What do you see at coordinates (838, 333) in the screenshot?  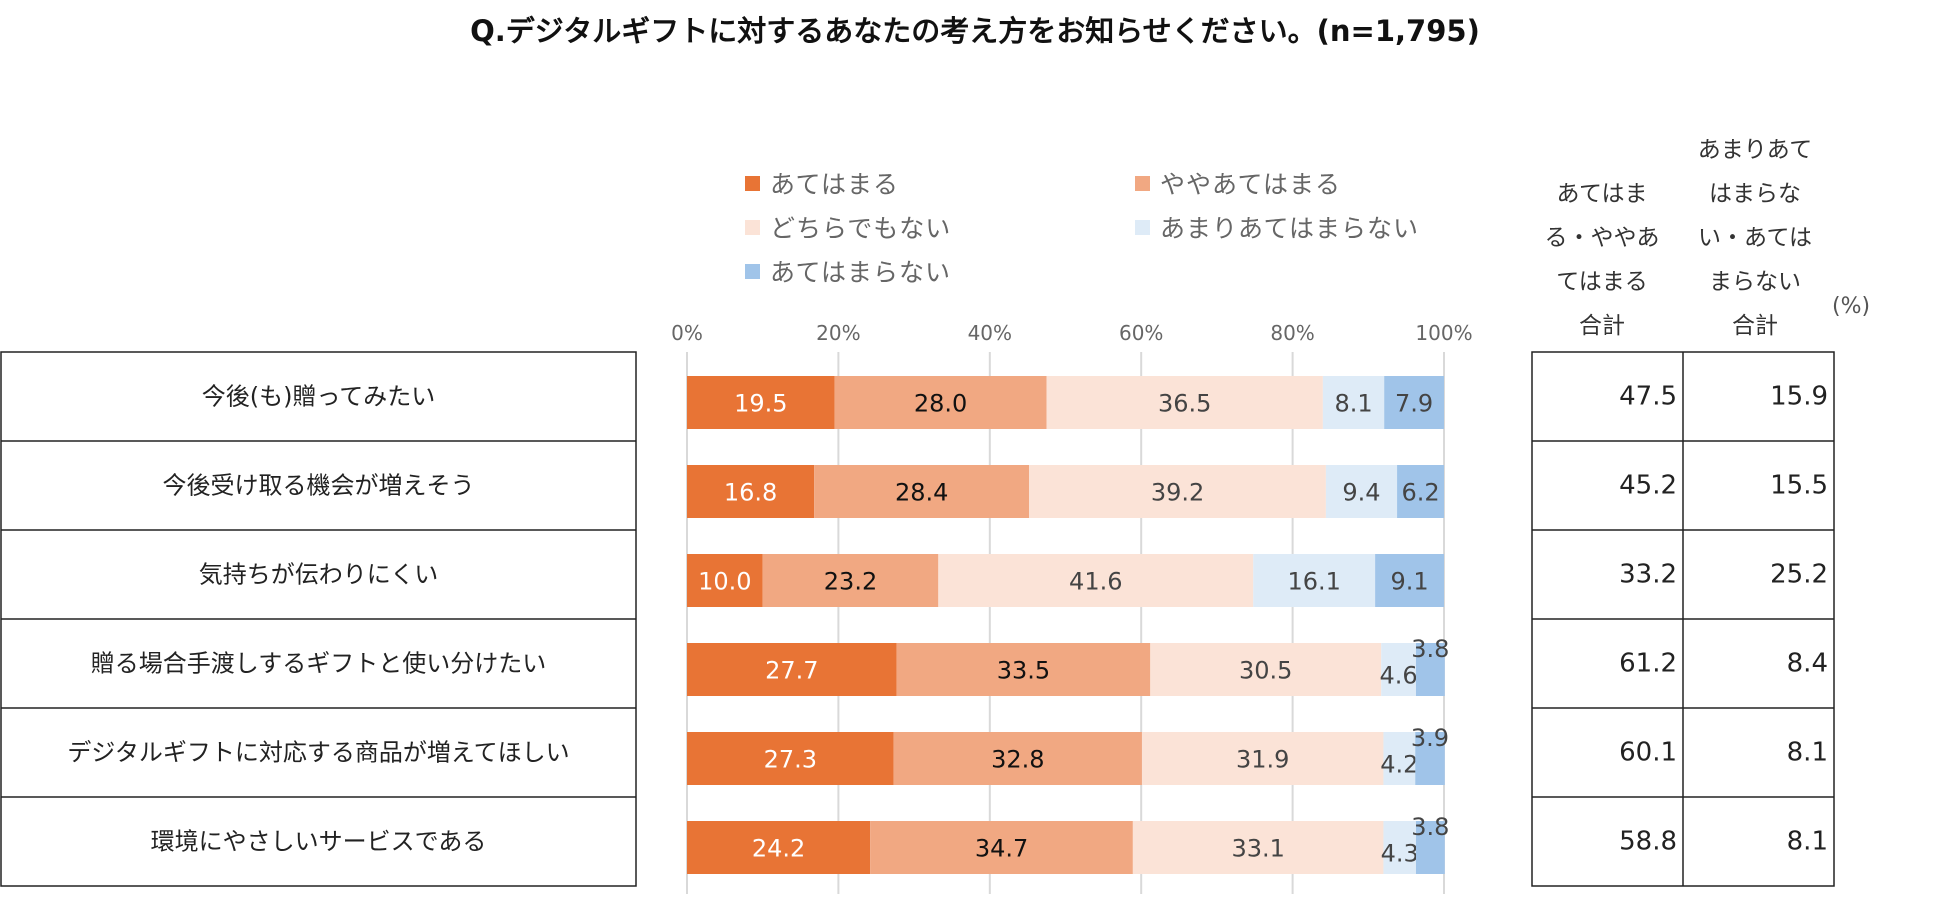 I see `x-tick-label: 20%` at bounding box center [838, 333].